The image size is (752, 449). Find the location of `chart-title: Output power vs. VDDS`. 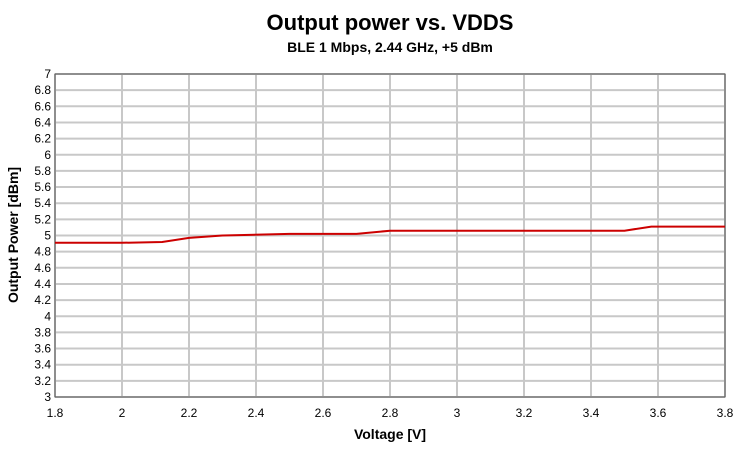

chart-title: Output power vs. VDDS is located at coordinates (390, 22).